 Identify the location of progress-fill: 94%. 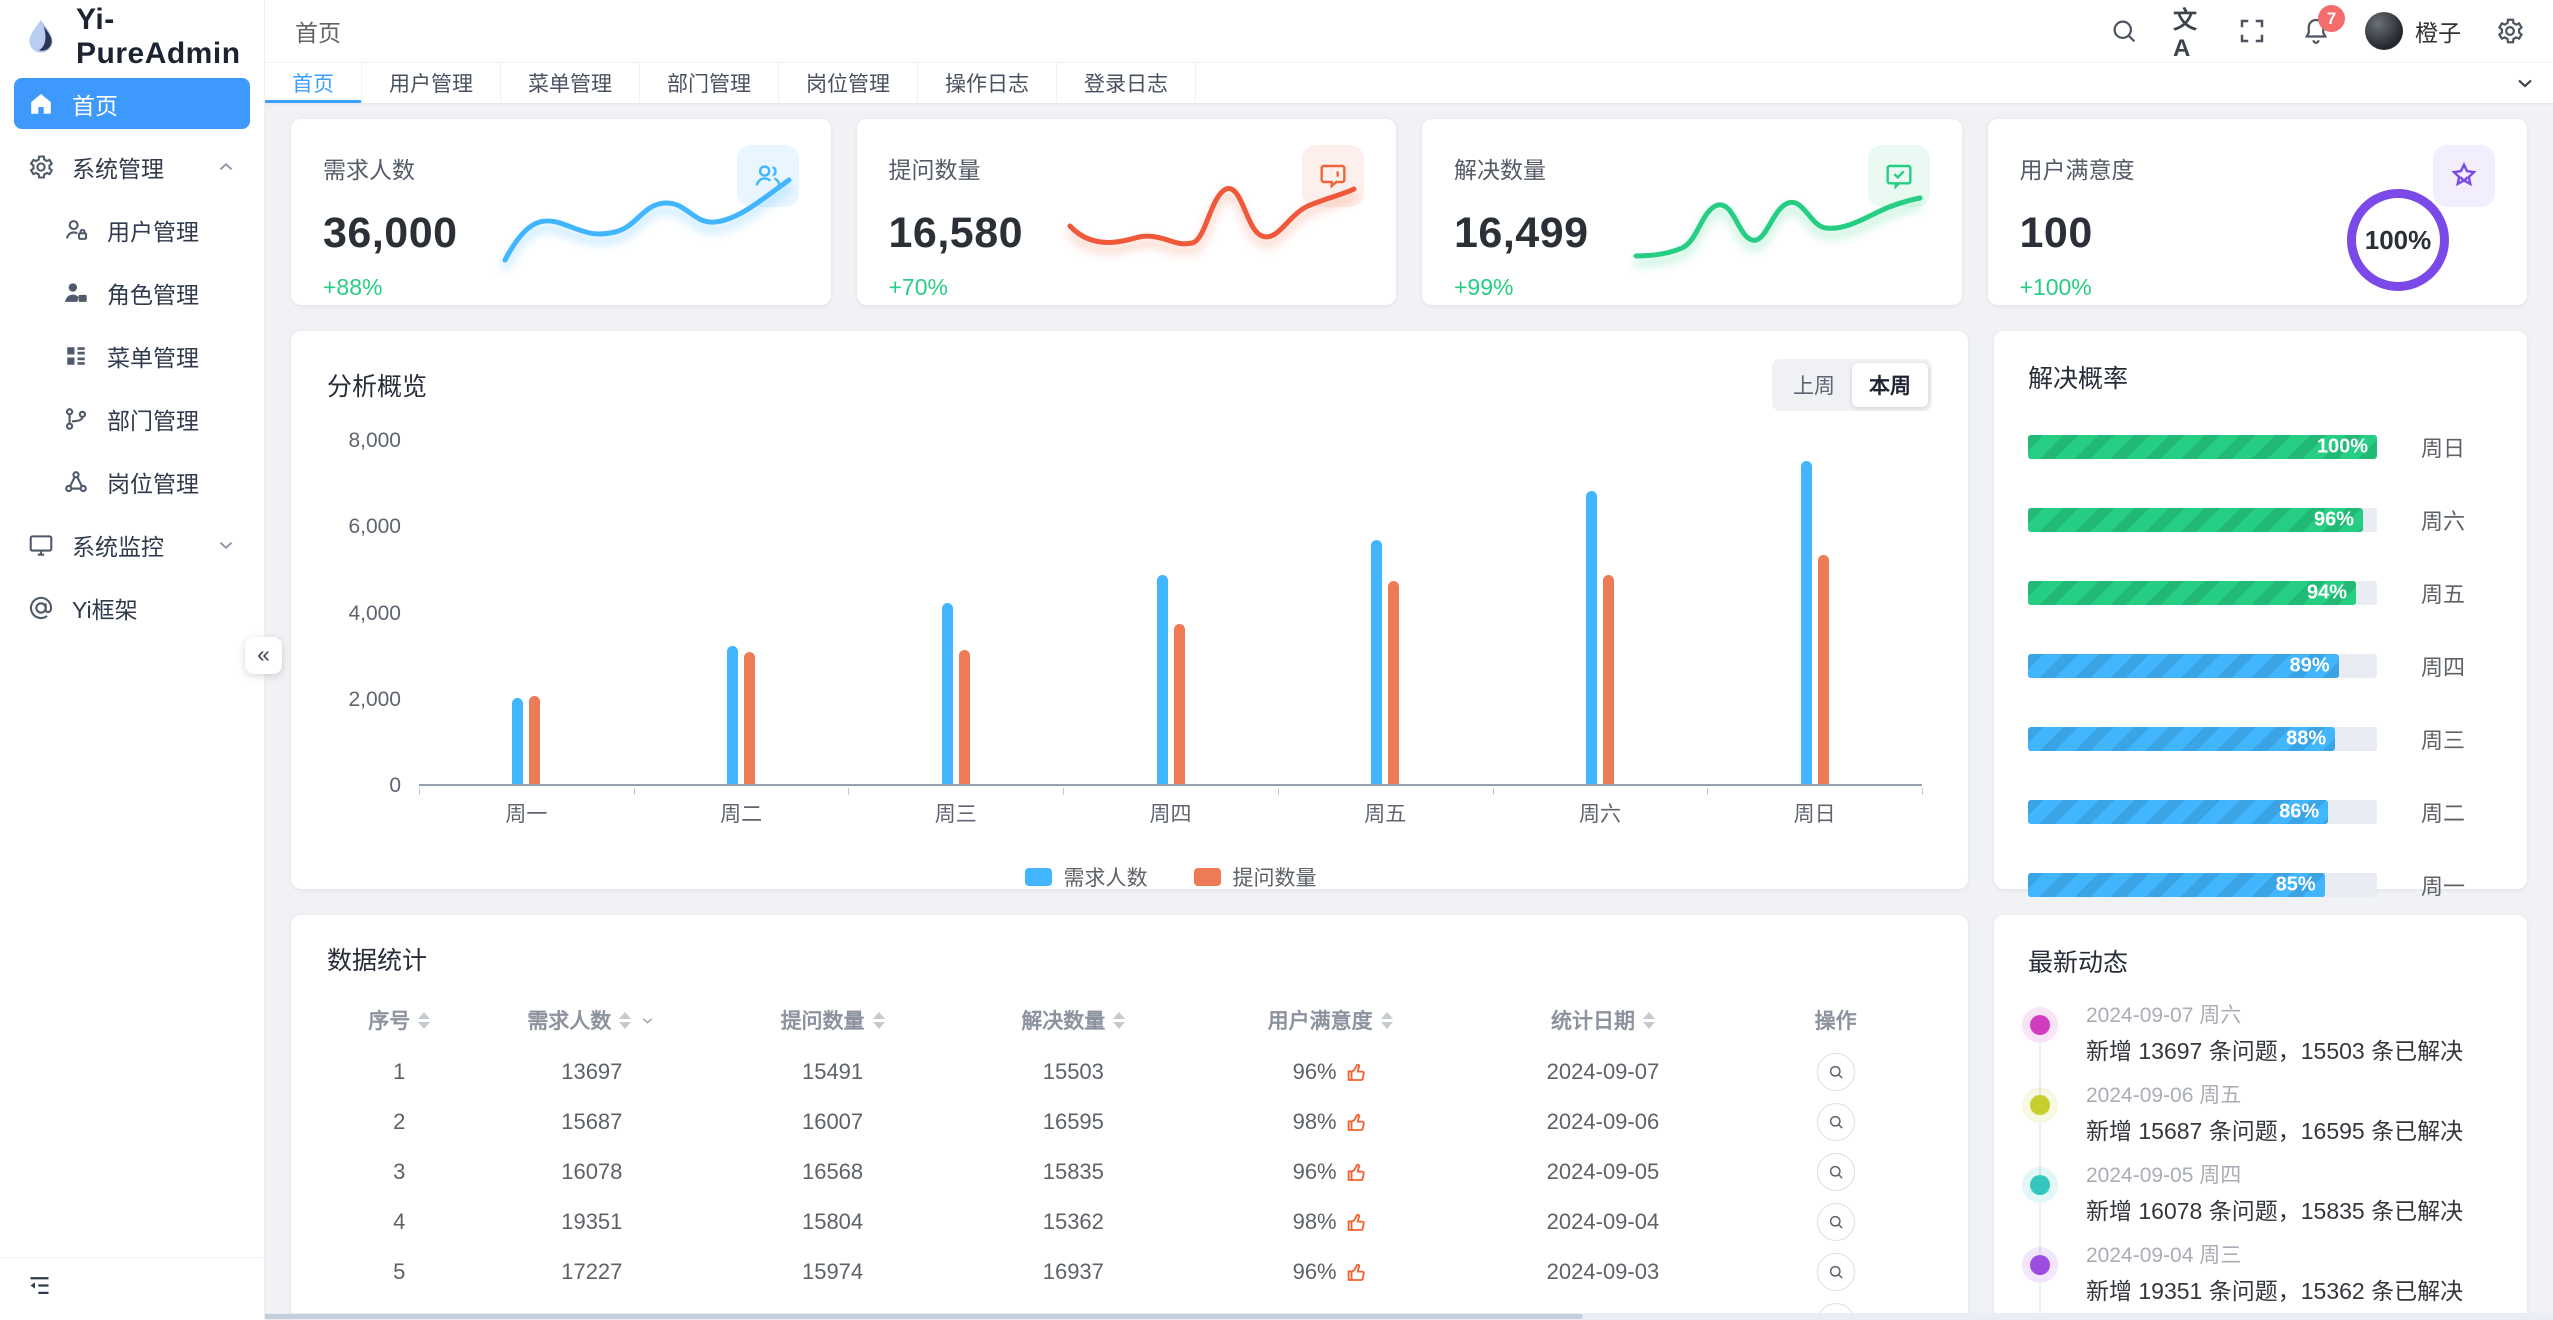
(2192, 593).